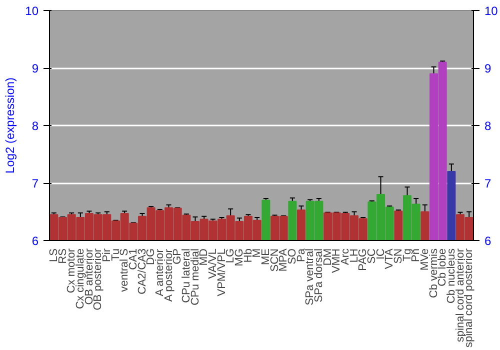 This screenshot has width=500, height=350. Describe the element at coordinates (488, 241) in the screenshot. I see `y2-tick-label: 6` at that location.